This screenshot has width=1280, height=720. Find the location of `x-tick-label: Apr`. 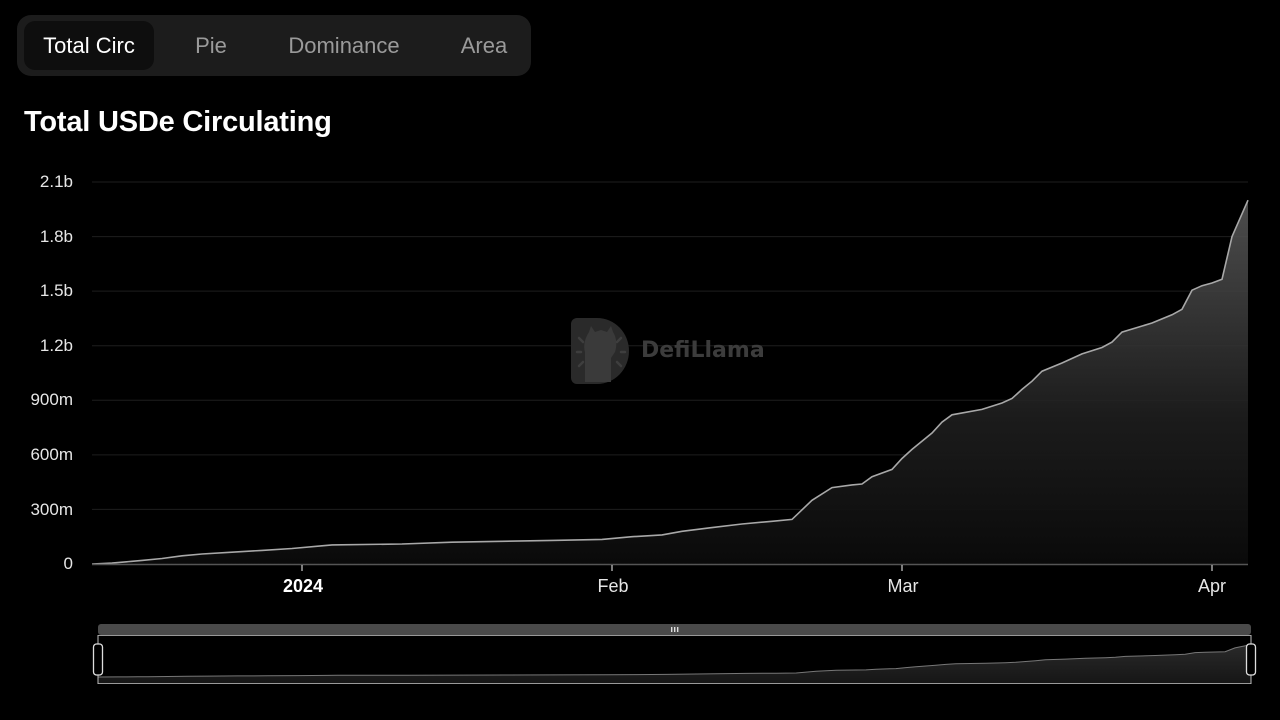

x-tick-label: Apr is located at coordinates (1212, 586).